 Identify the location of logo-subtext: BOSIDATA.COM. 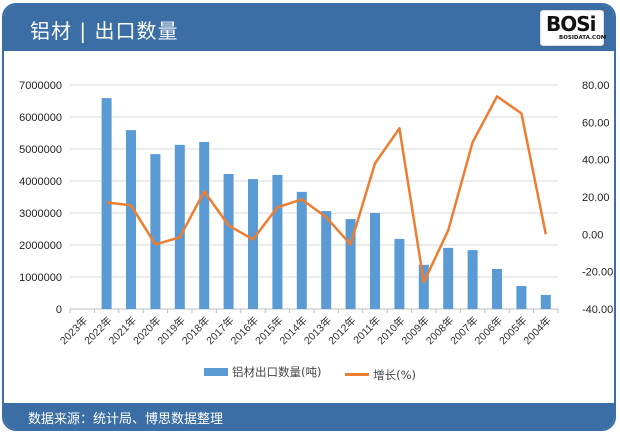
(583, 38).